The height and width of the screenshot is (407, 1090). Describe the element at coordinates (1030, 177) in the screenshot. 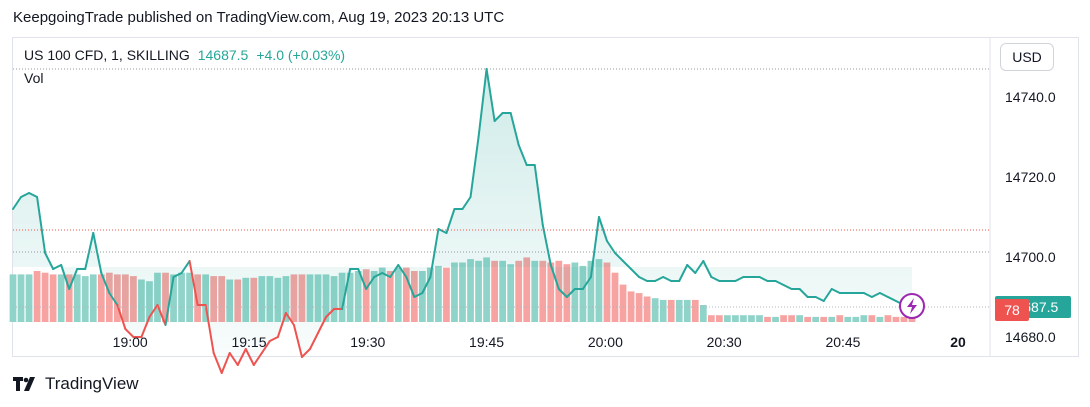

I see `y-tick-label: 14720.0` at that location.